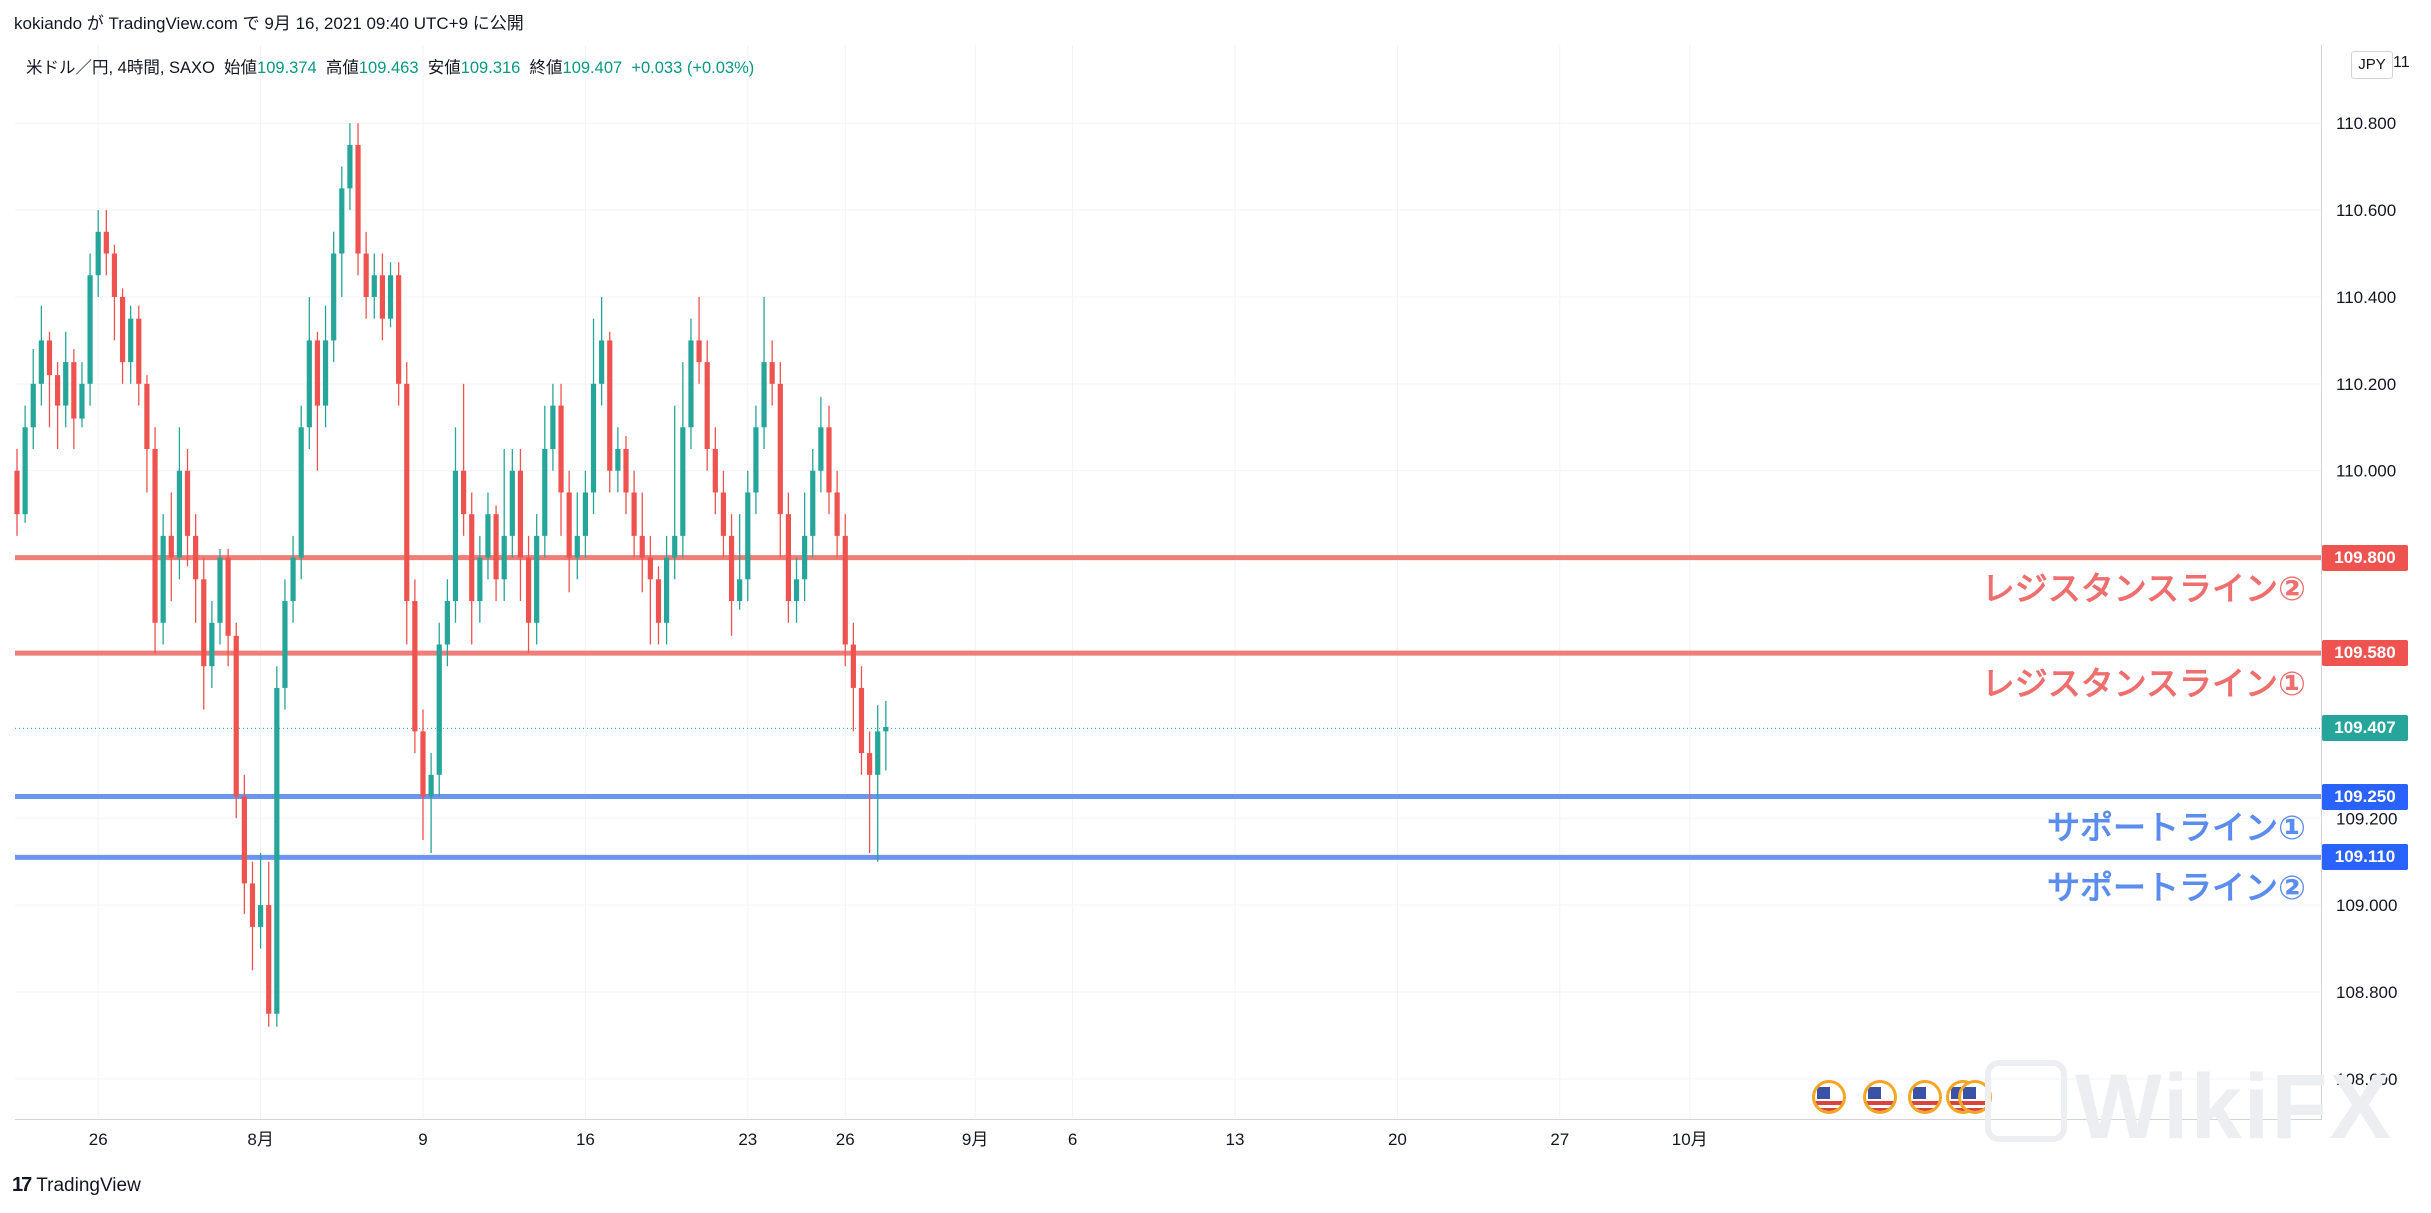  What do you see at coordinates (2366, 297) in the screenshot?
I see `price-tick-label: 110.400` at bounding box center [2366, 297].